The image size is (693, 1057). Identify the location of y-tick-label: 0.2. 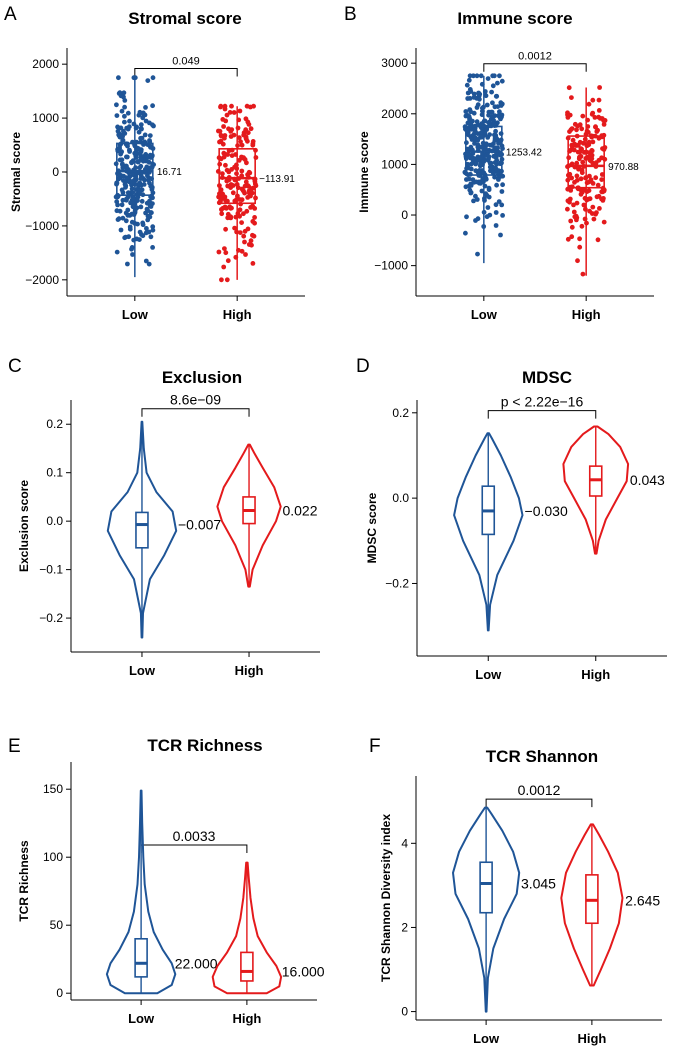
(54, 424).